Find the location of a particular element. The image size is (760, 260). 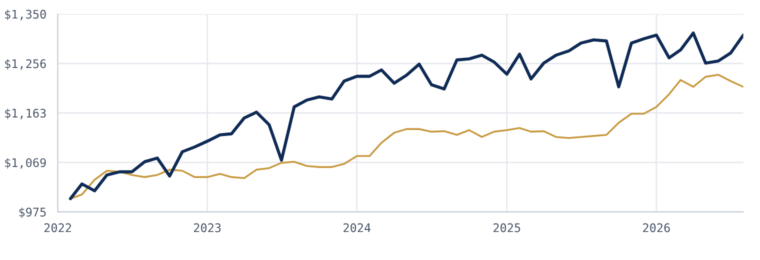

x-tick-label: 2025 is located at coordinates (507, 227).